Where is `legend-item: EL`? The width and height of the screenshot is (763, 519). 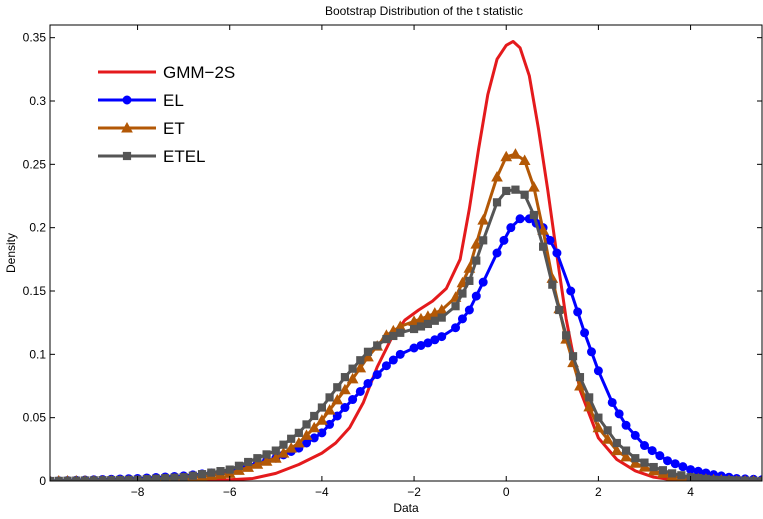 legend-item: EL is located at coordinates (141, 100).